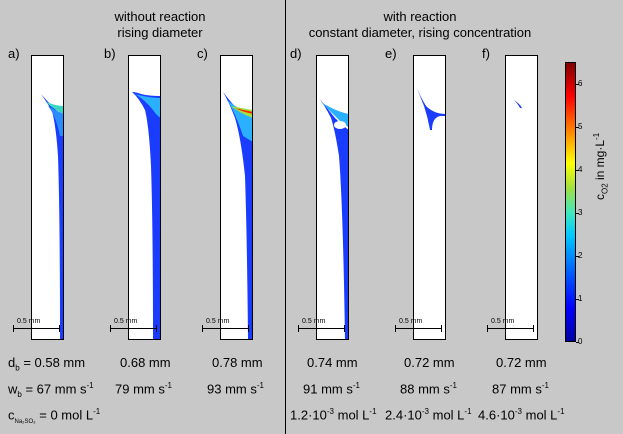 This screenshot has width=623, height=434. I want to click on colorbar-tick-5: 5, so click(580, 126).